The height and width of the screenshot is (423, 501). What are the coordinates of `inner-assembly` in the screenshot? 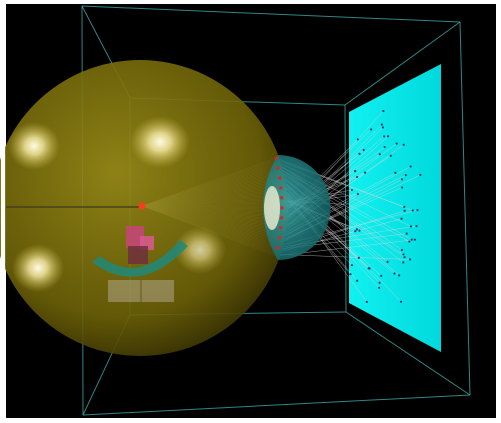 It's located at (140, 264).